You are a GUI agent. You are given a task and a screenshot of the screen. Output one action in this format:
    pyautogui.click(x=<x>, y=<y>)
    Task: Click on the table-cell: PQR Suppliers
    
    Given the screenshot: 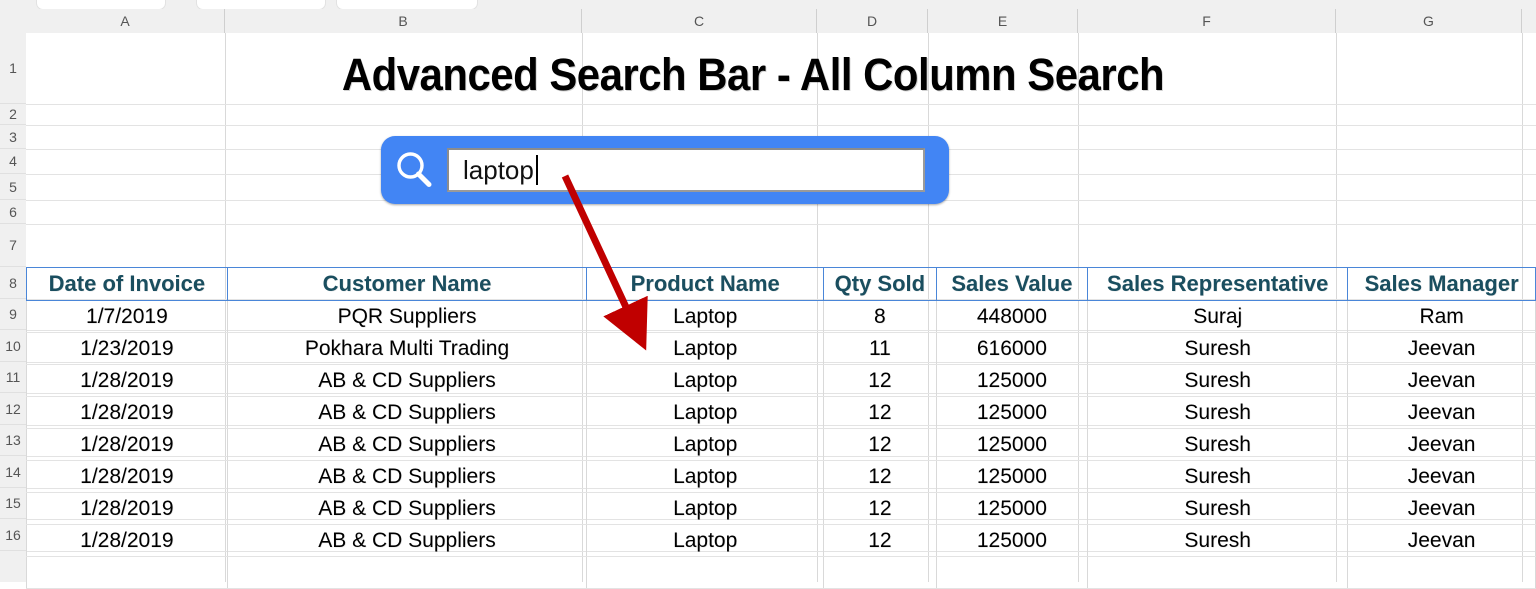 What is the action you would take?
    pyautogui.click(x=407, y=316)
    